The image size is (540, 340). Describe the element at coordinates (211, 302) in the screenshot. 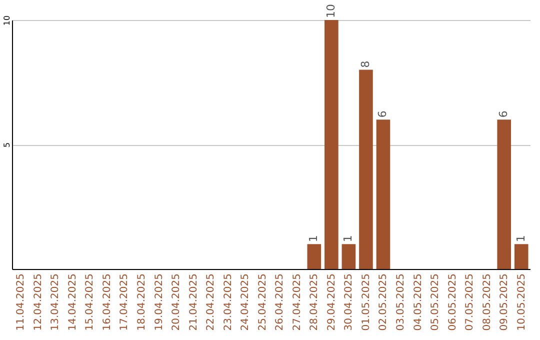

I see `x-tick-label: 22.04.2025` at that location.